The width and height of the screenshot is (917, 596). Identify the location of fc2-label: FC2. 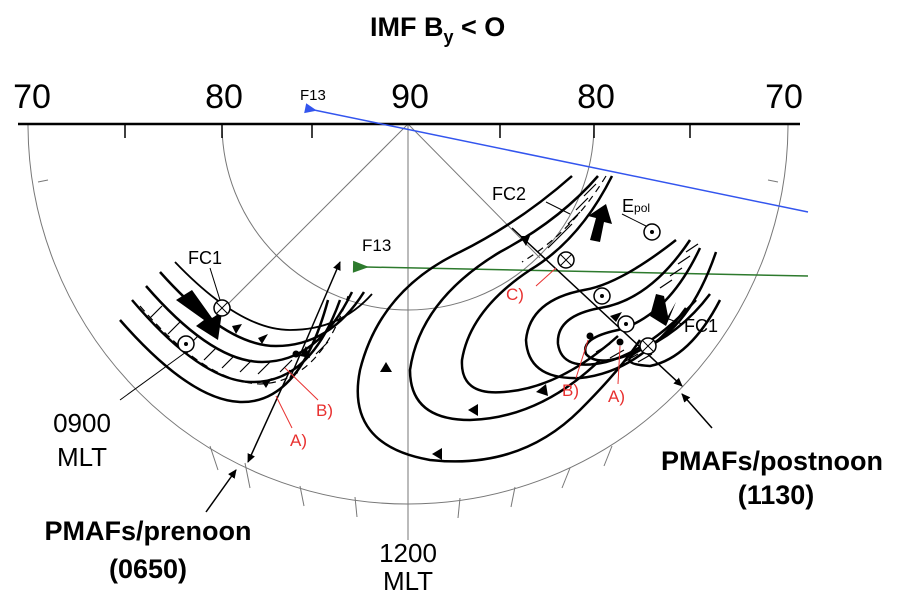
(509, 194).